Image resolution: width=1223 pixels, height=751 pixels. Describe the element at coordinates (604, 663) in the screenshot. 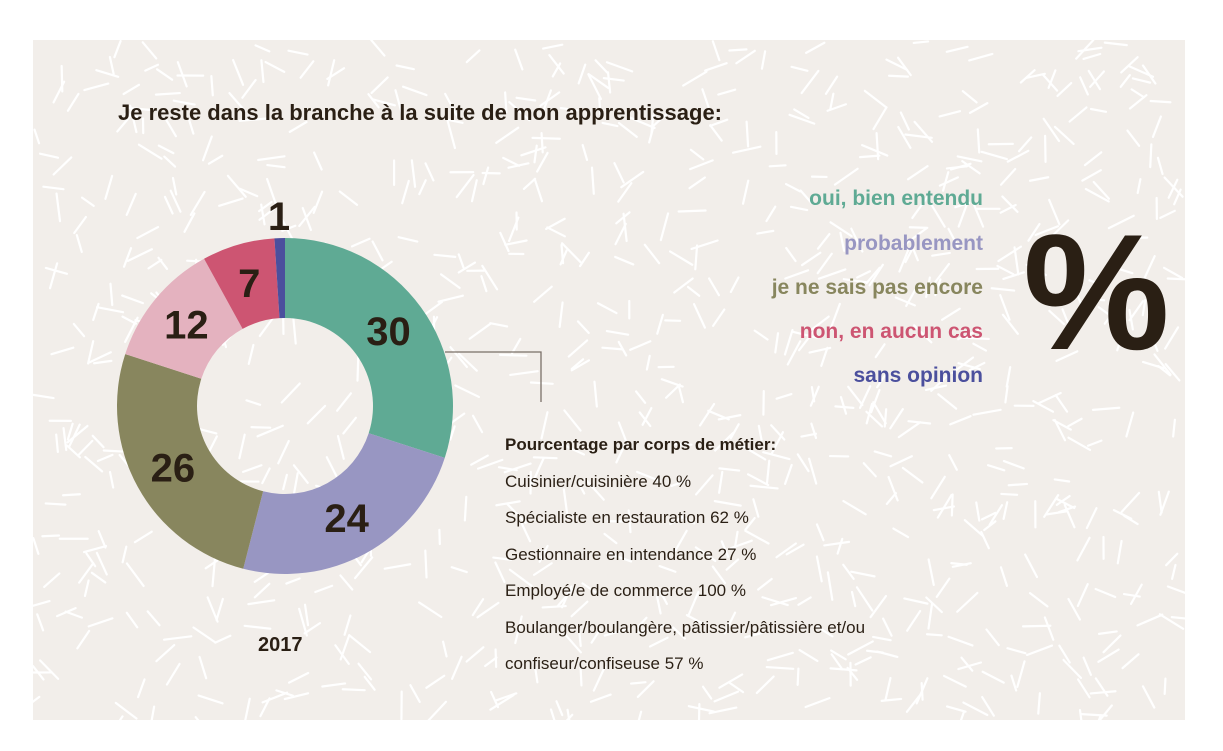

I see `info-line: confiseur/confiseuse 57 %` at that location.